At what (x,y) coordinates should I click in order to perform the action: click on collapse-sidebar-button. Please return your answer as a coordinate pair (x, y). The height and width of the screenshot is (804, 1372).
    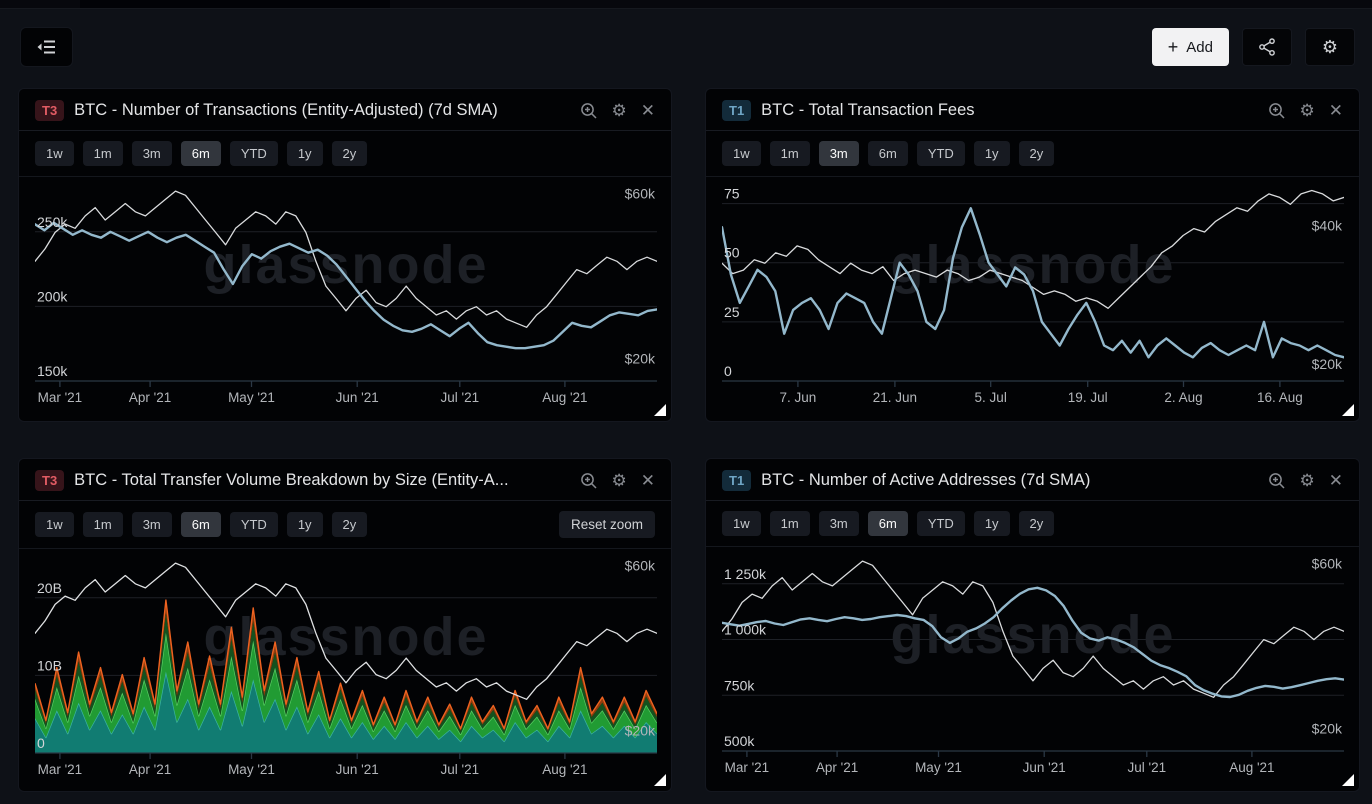
    Looking at the image, I should click on (46, 47).